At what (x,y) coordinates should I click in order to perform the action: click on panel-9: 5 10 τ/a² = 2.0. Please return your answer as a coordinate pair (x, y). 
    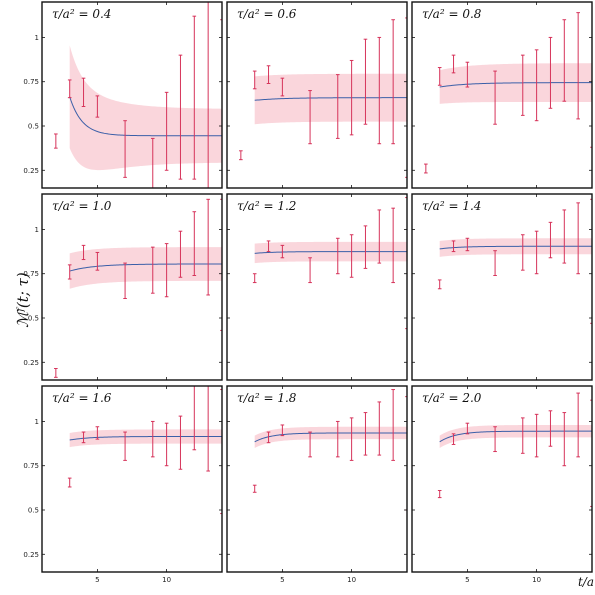
    Looking at the image, I should click on (502, 484).